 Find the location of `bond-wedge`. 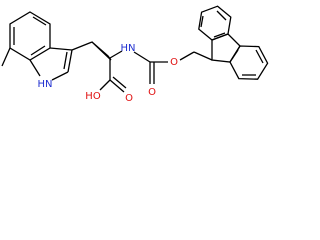

bond-wedge is located at coordinates (101, 51).